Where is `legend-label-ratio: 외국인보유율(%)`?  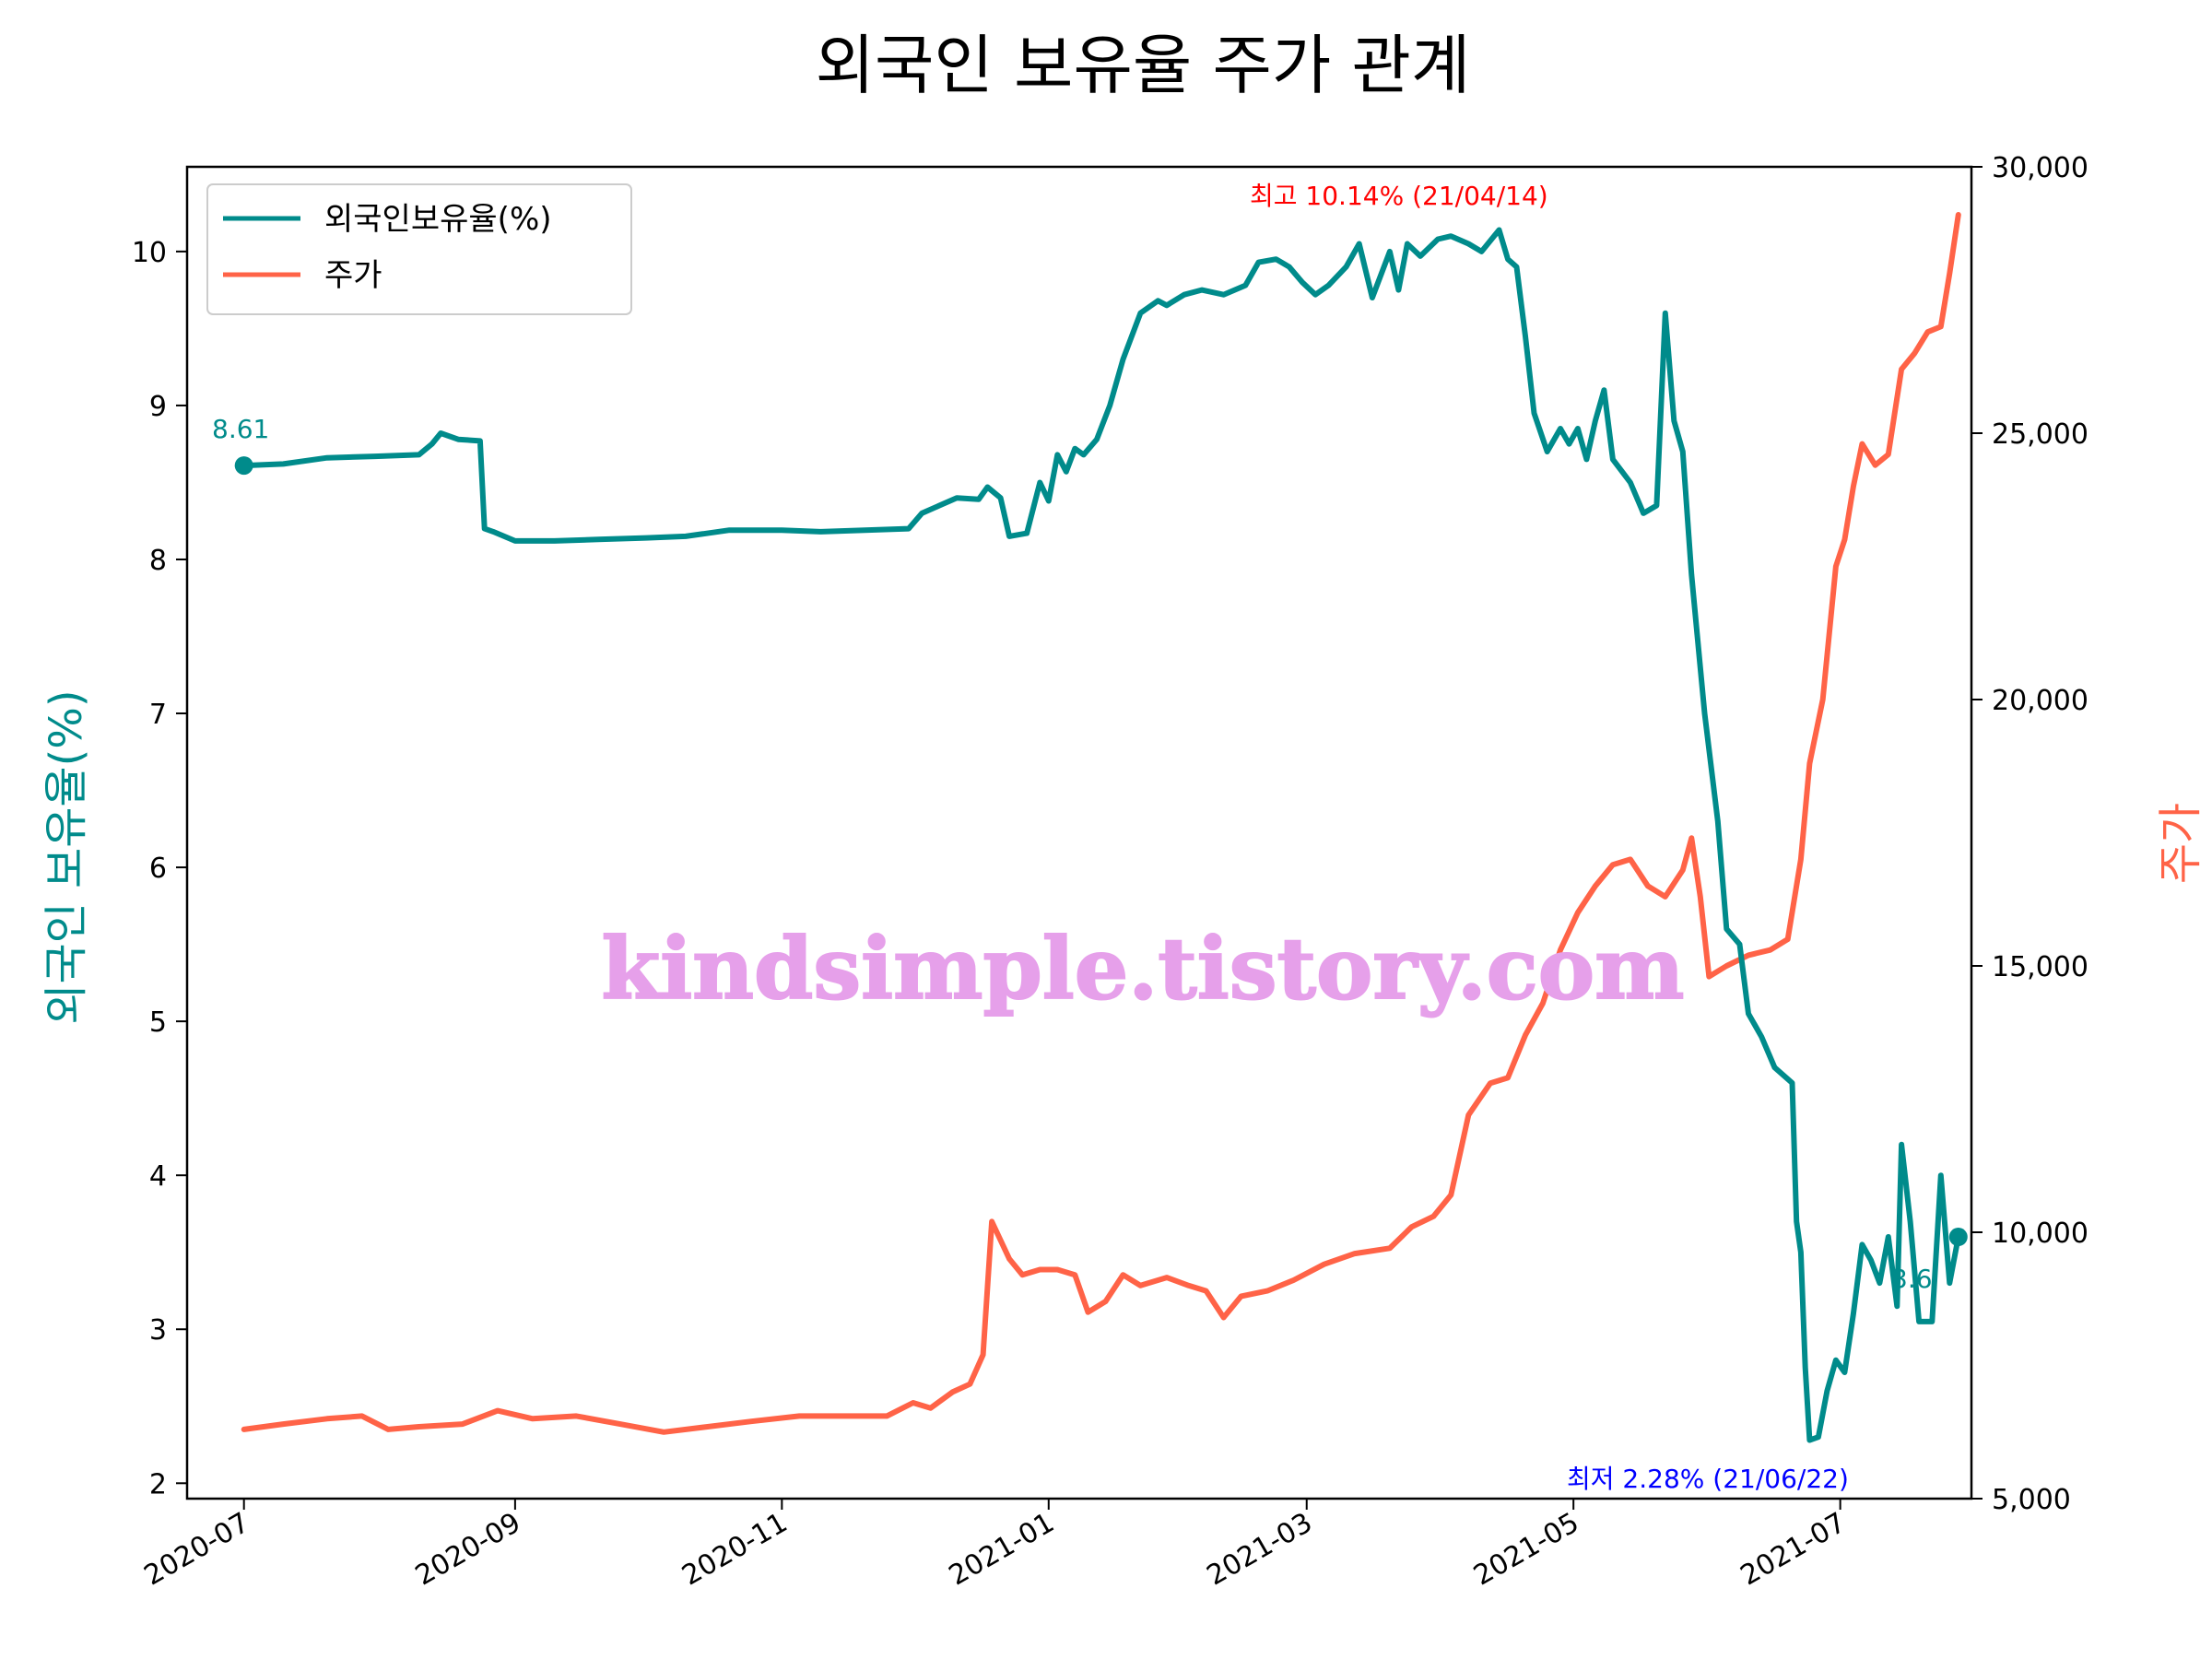
legend-label-ratio: 외국인보유율(%) is located at coordinates (438, 219).